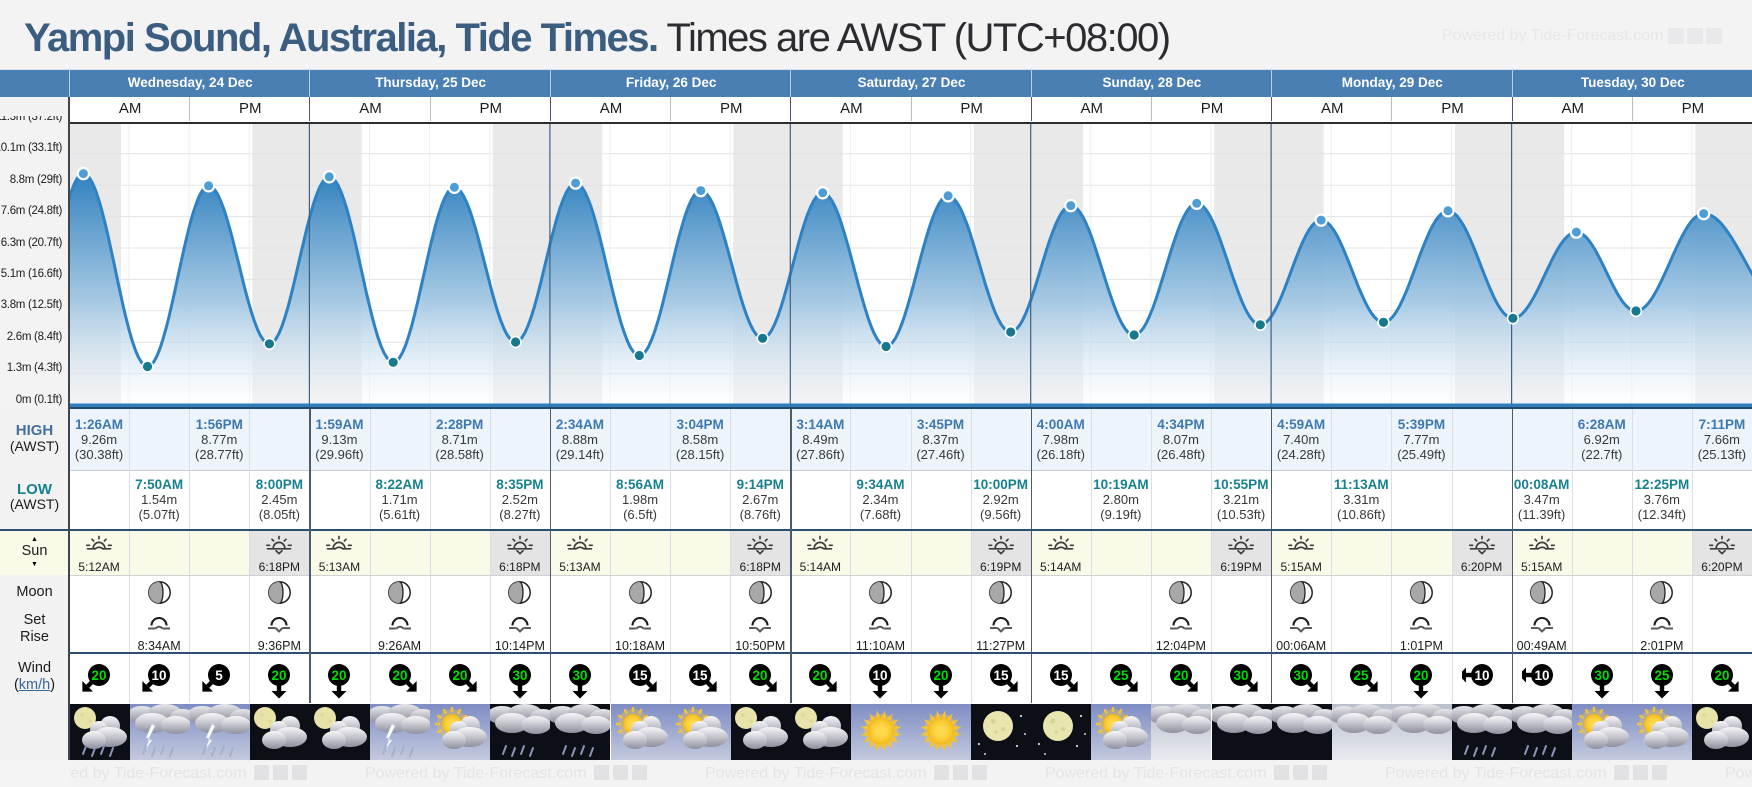 This screenshot has width=1752, height=787. Describe the element at coordinates (219, 675) in the screenshot. I see `svg-text: 5` at that location.